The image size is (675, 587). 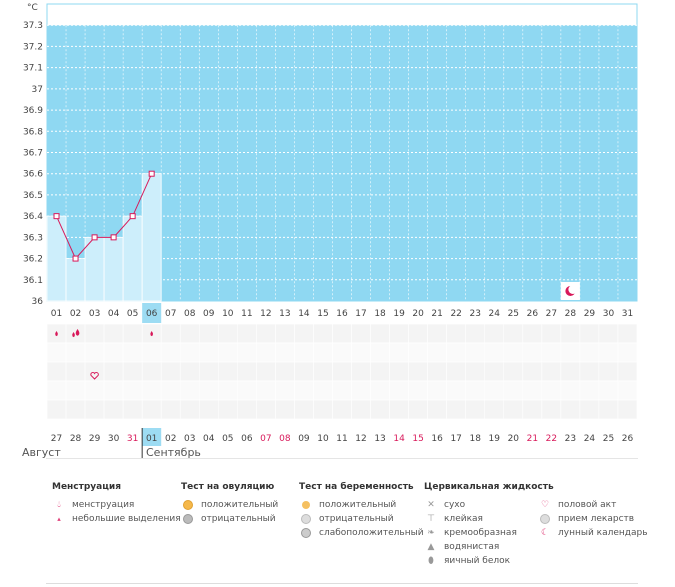 What do you see at coordinates (474, 314) in the screenshot?
I see `x-tick-label: 23` at bounding box center [474, 314].